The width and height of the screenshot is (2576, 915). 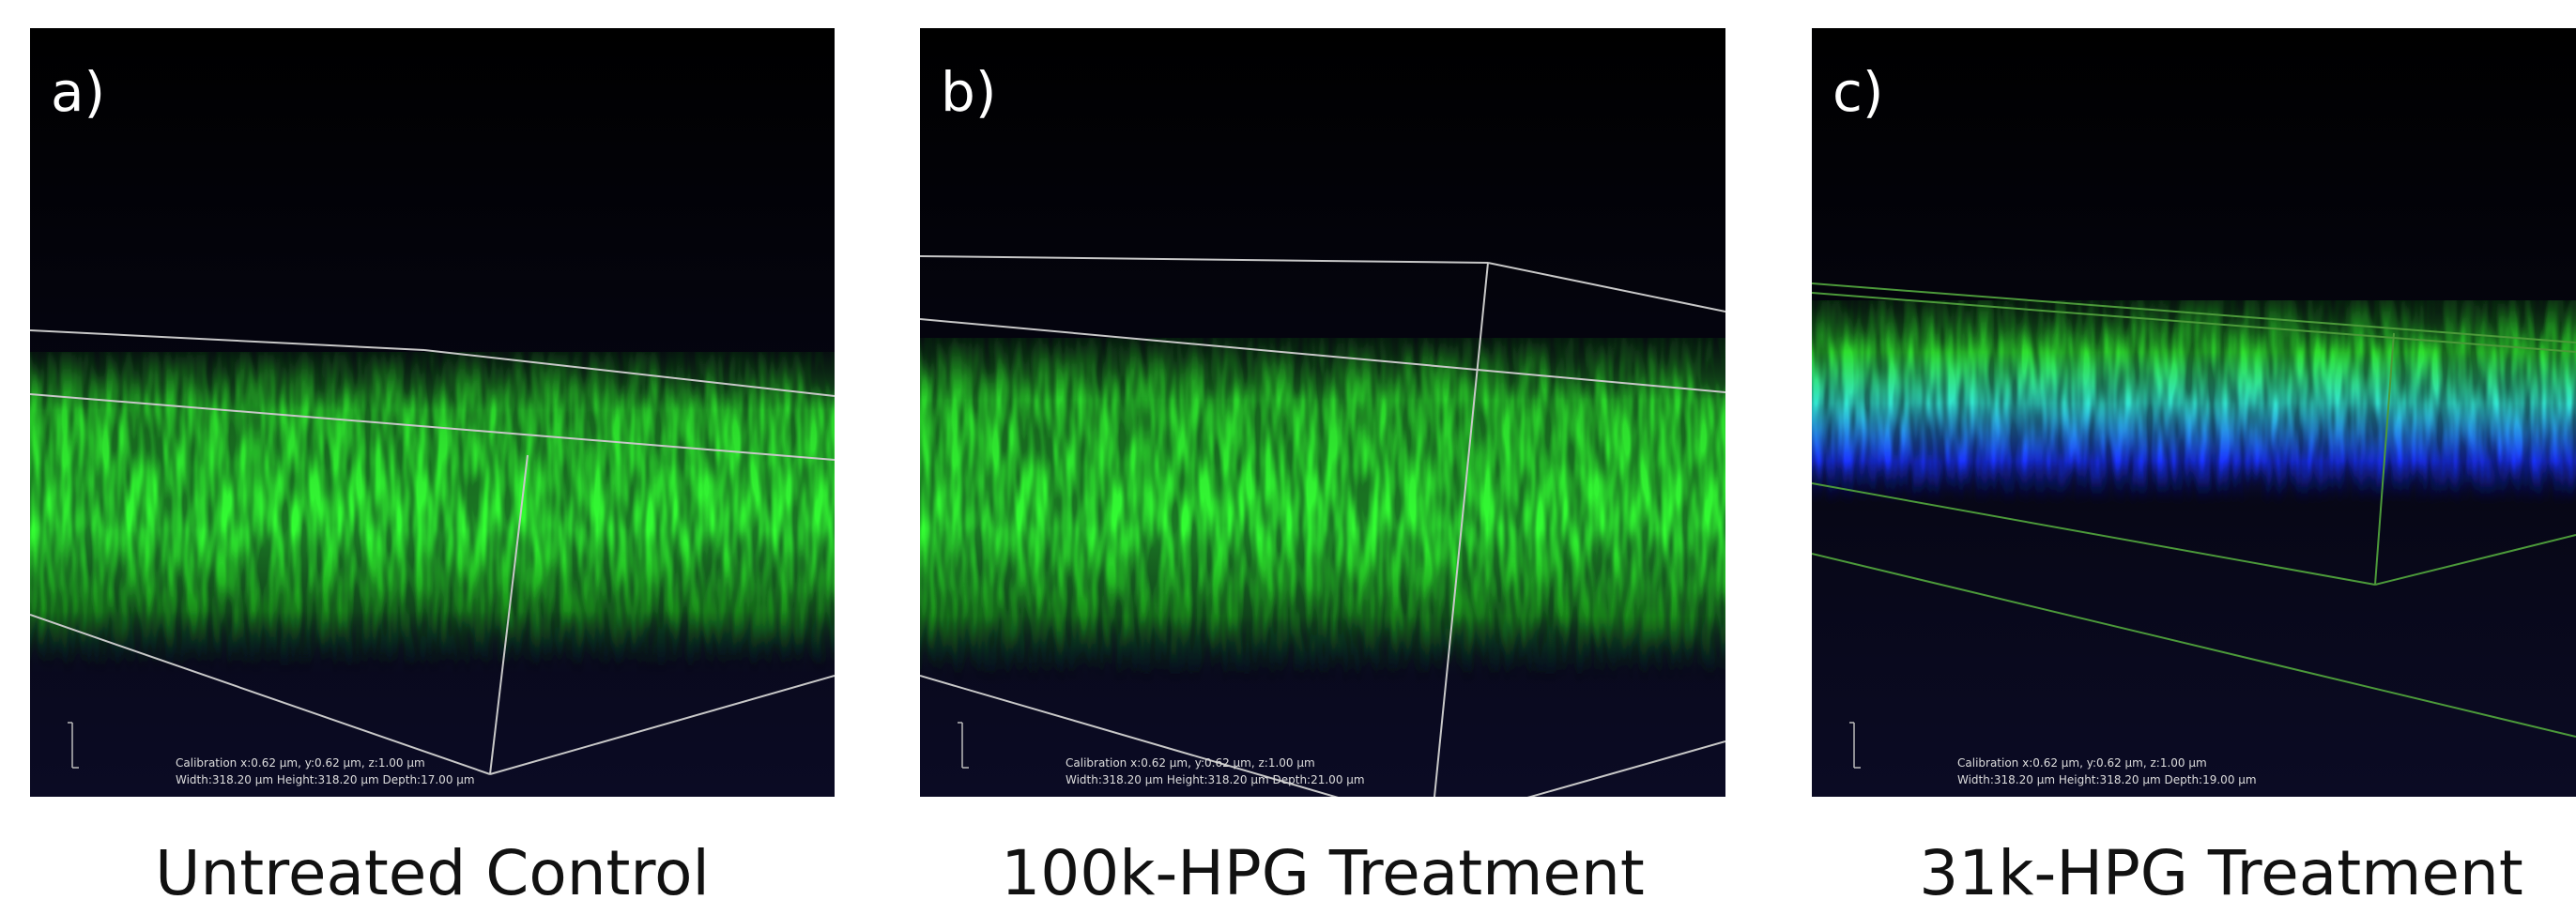 What do you see at coordinates (1322, 873) in the screenshot?
I see `panel-caption: 100k-HPG Treatment` at bounding box center [1322, 873].